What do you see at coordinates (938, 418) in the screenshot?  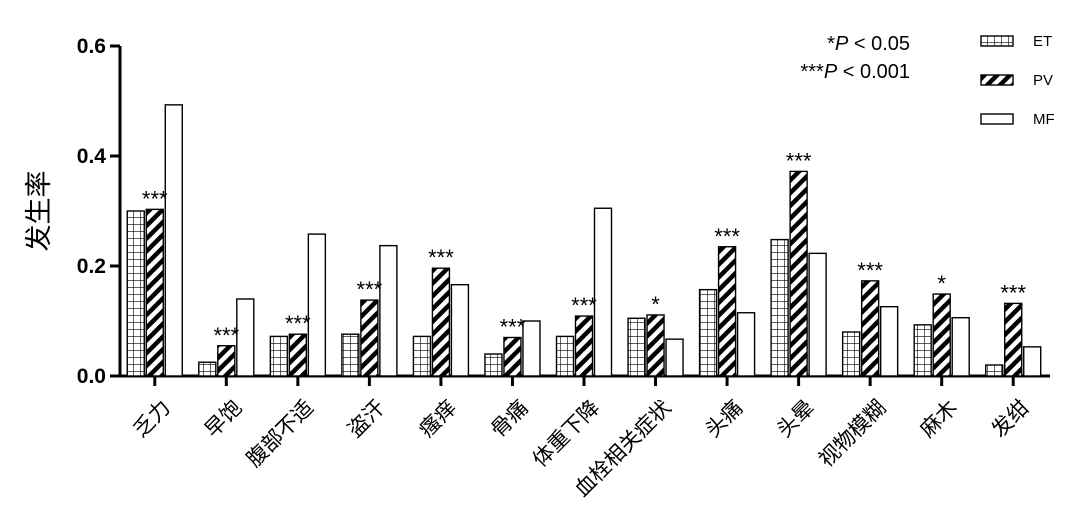 I see `x-tick-label: 麻木` at bounding box center [938, 418].